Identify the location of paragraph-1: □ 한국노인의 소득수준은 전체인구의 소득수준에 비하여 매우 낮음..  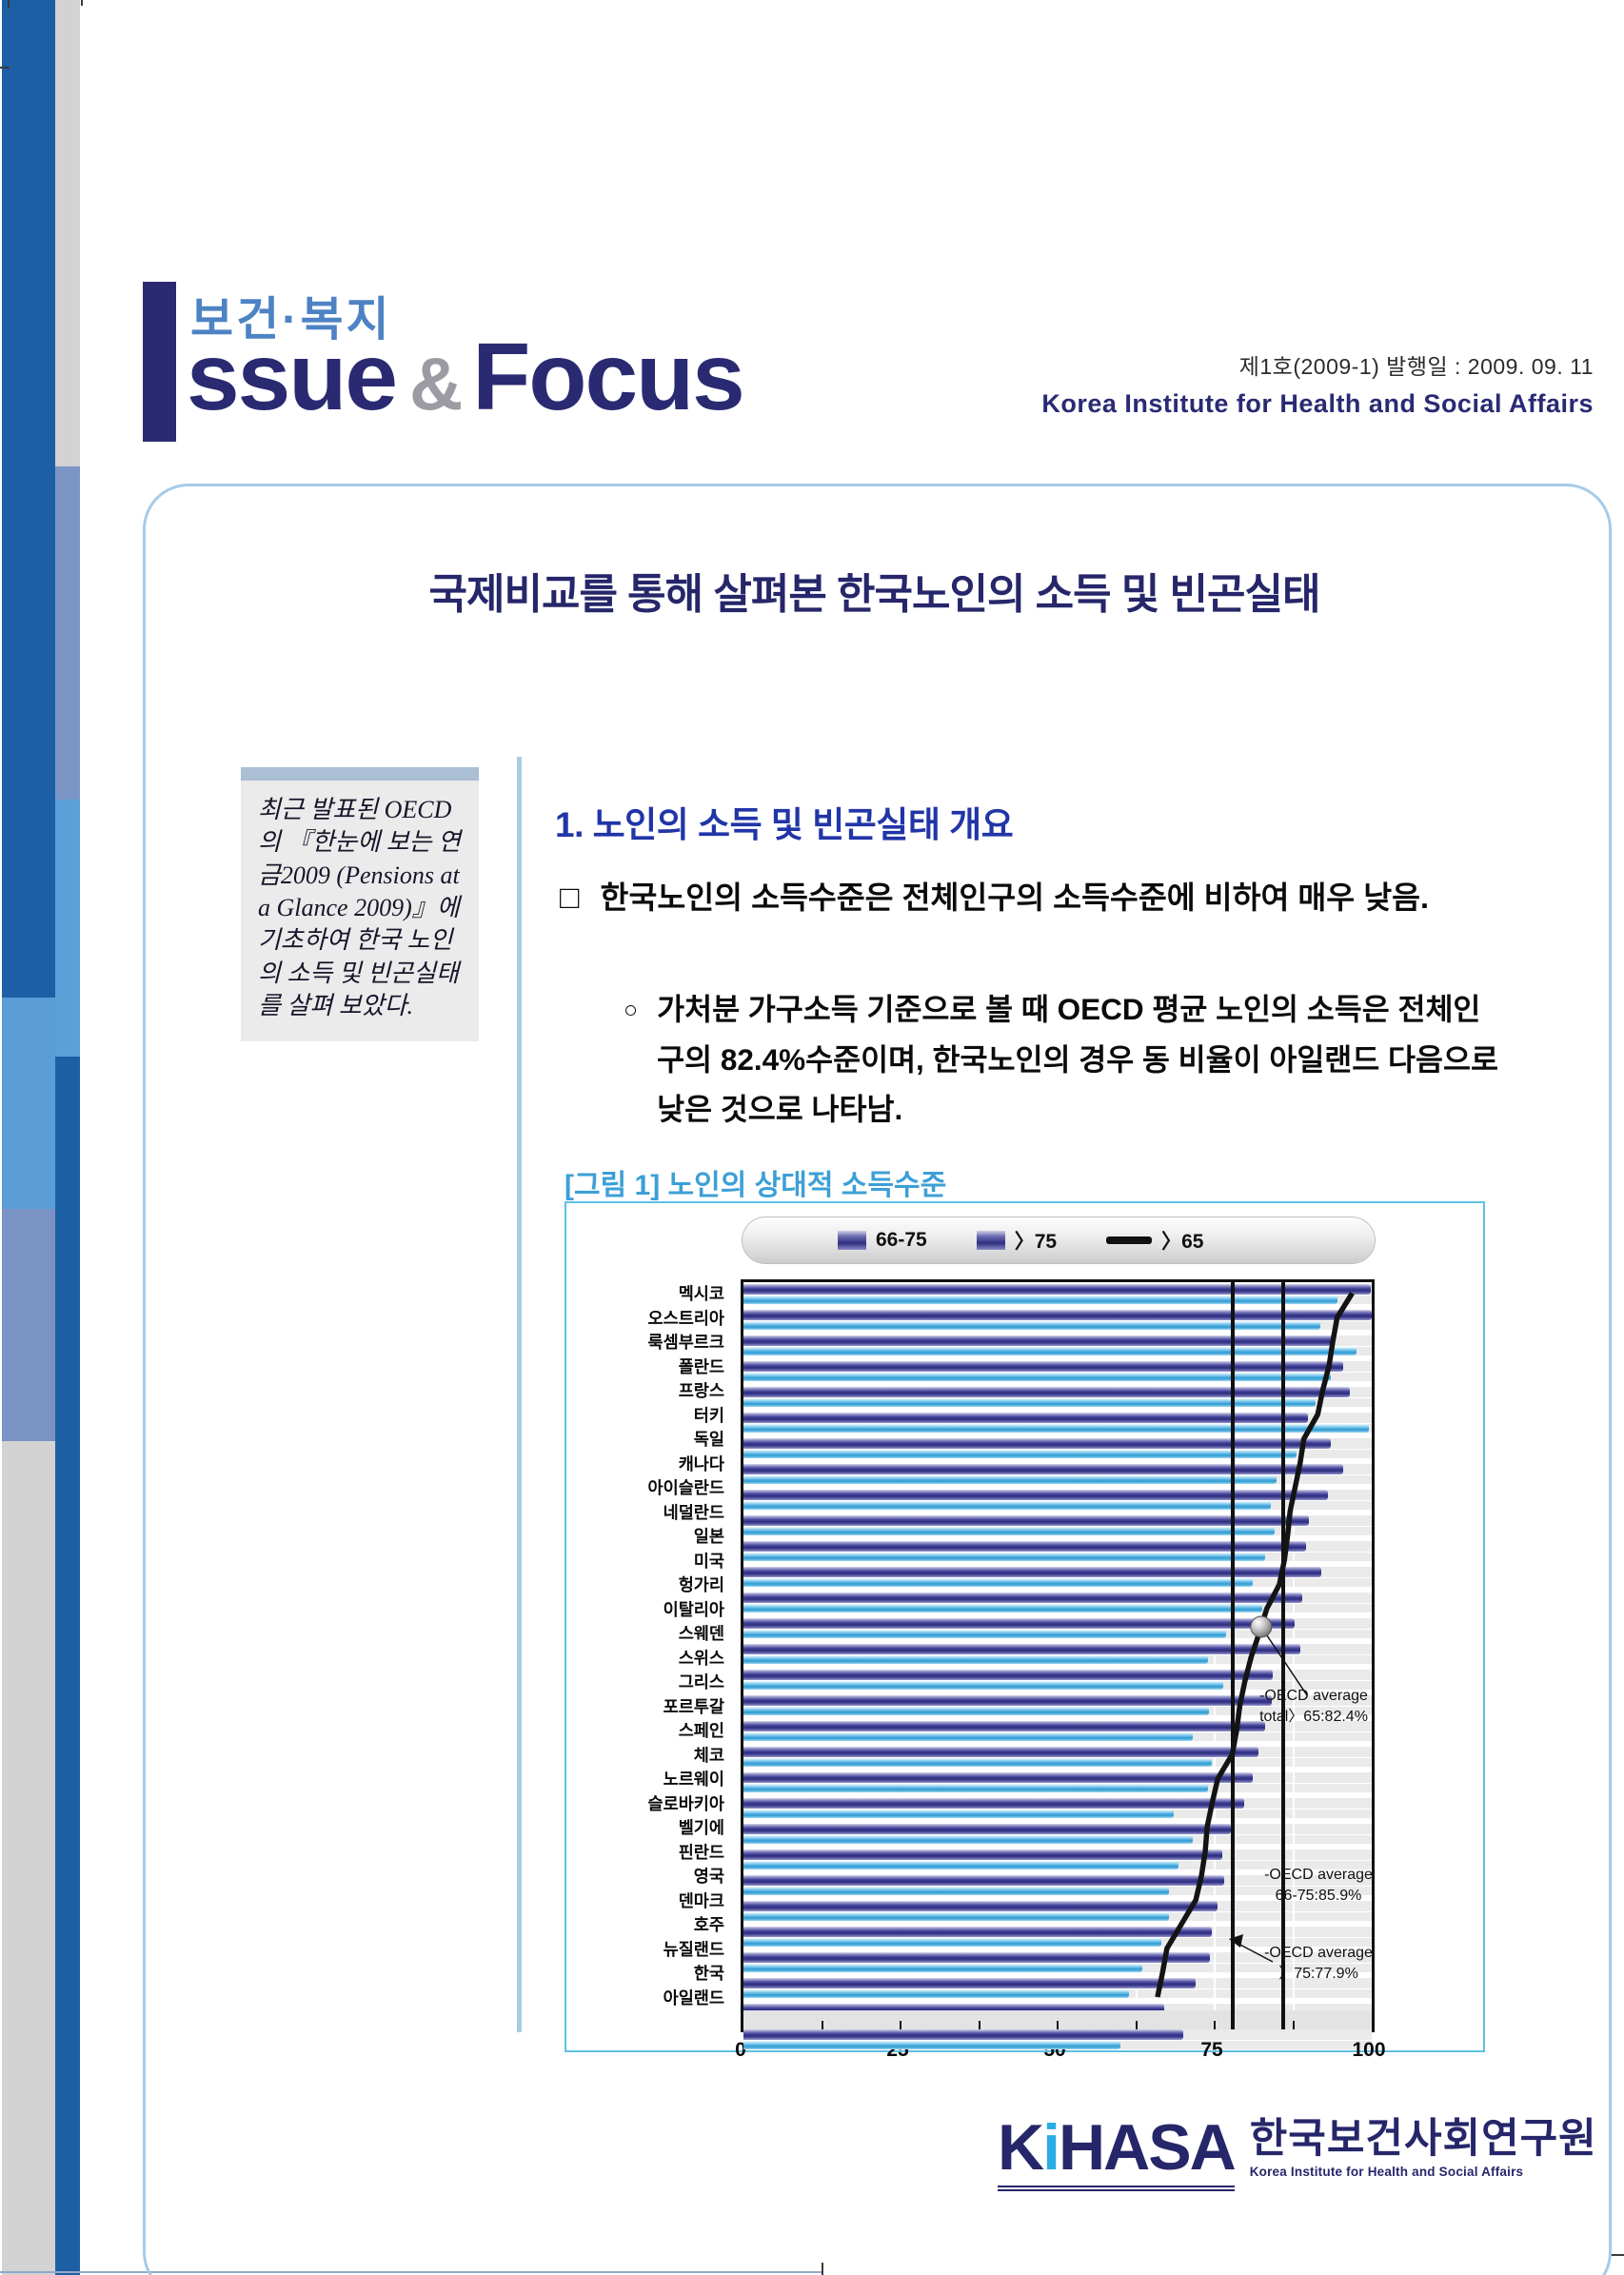
(1040, 898).